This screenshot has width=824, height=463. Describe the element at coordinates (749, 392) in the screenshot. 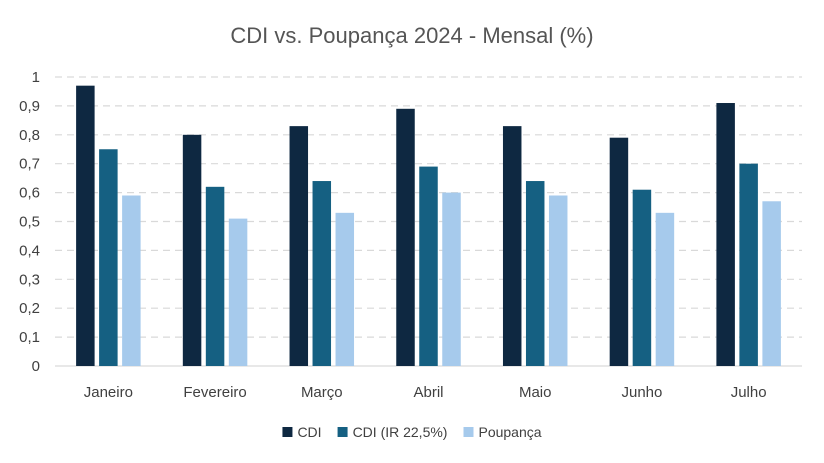

I see `x-category-label: Julho` at that location.